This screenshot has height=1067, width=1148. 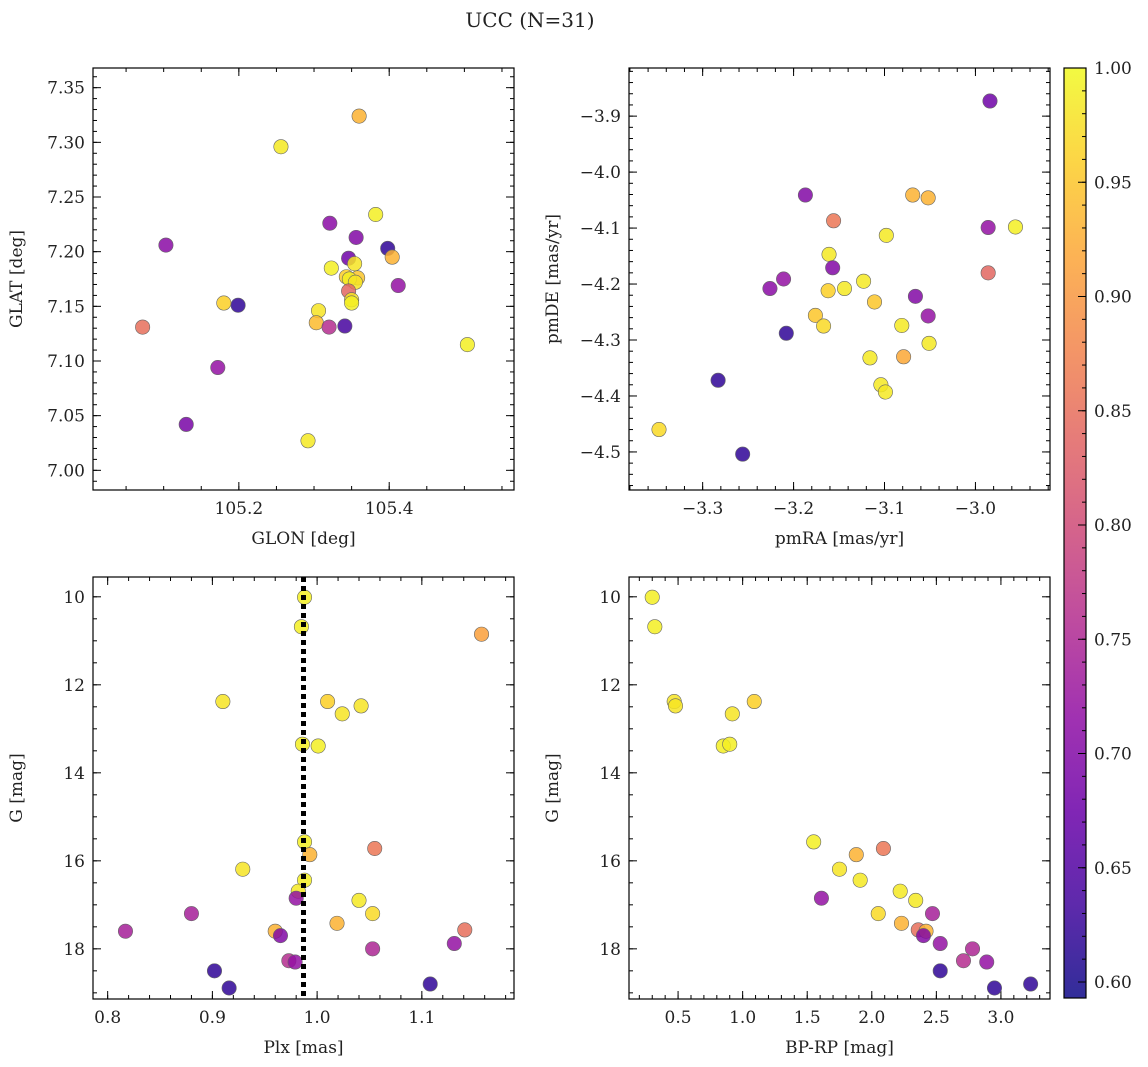 What do you see at coordinates (600, 453) in the screenshot?
I see `y-tick-label: −4.5` at bounding box center [600, 453].